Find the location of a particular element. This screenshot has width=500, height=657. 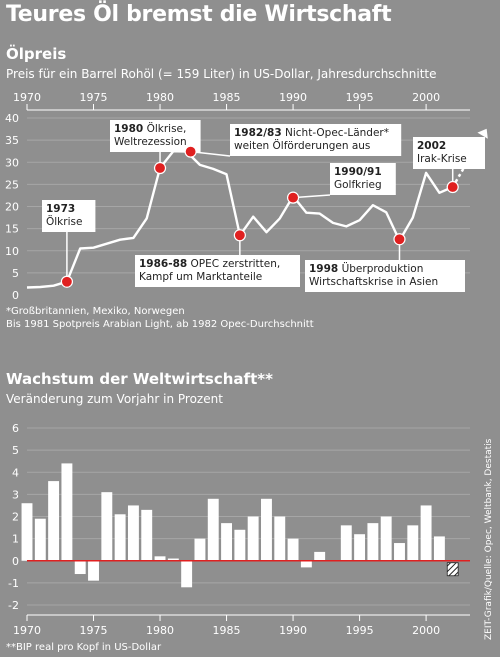

oil-y-tick-label: 35 is located at coordinates (12, 140).